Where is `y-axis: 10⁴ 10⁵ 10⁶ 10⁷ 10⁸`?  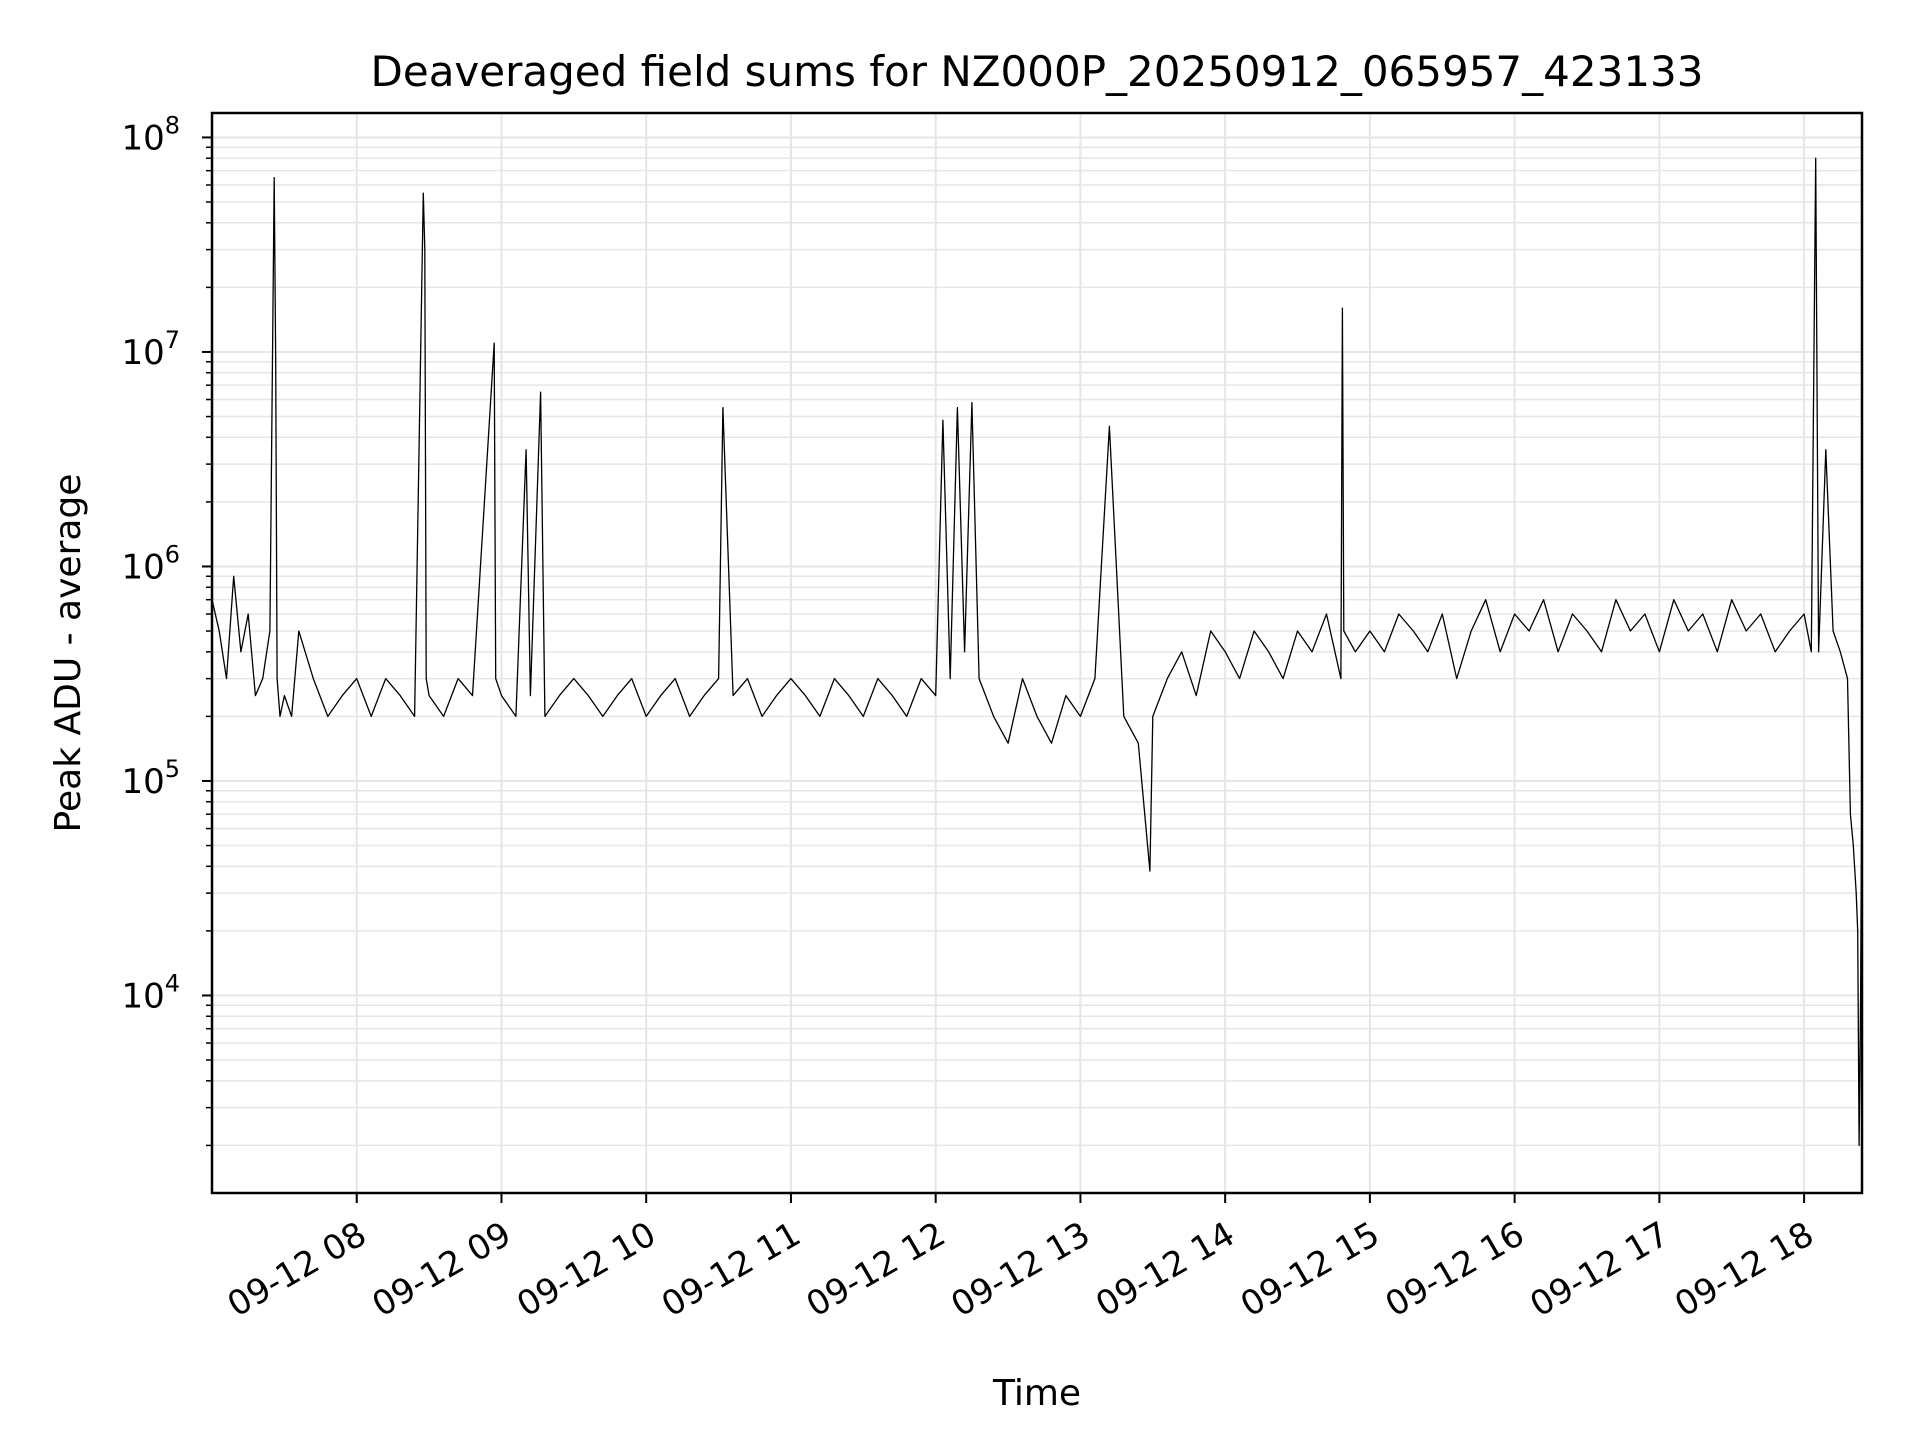
y-axis: 10⁴ 10⁵ 10⁶ 10⁷ 10⁸ is located at coordinates (166, 629).